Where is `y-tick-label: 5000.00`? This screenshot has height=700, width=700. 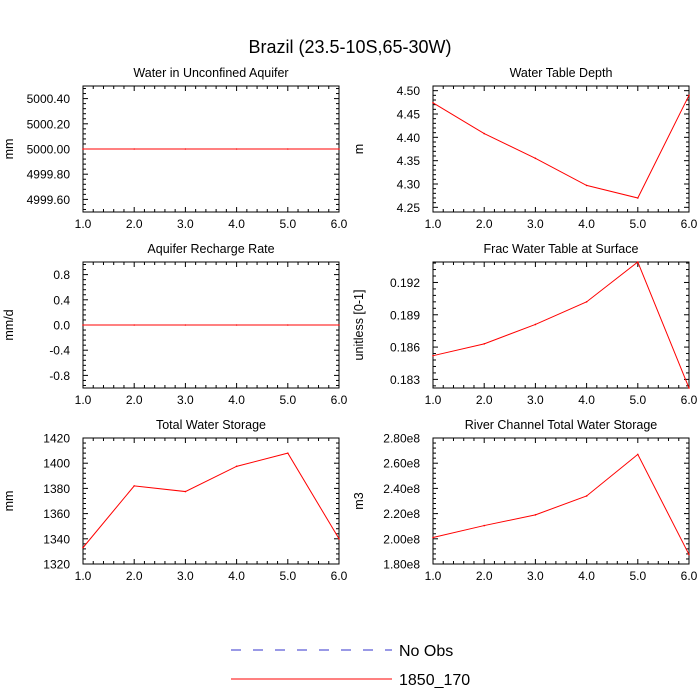 y-tick-label: 5000.00 is located at coordinates (49, 150).